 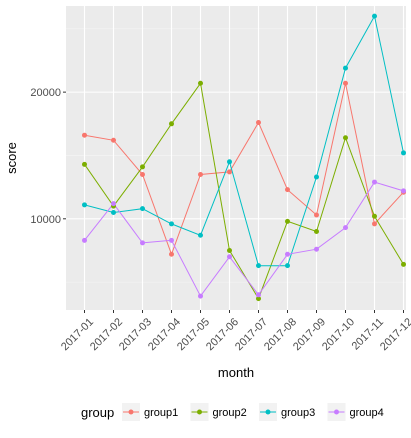 I want to click on legend-label-group2: group2, so click(x=230, y=413).